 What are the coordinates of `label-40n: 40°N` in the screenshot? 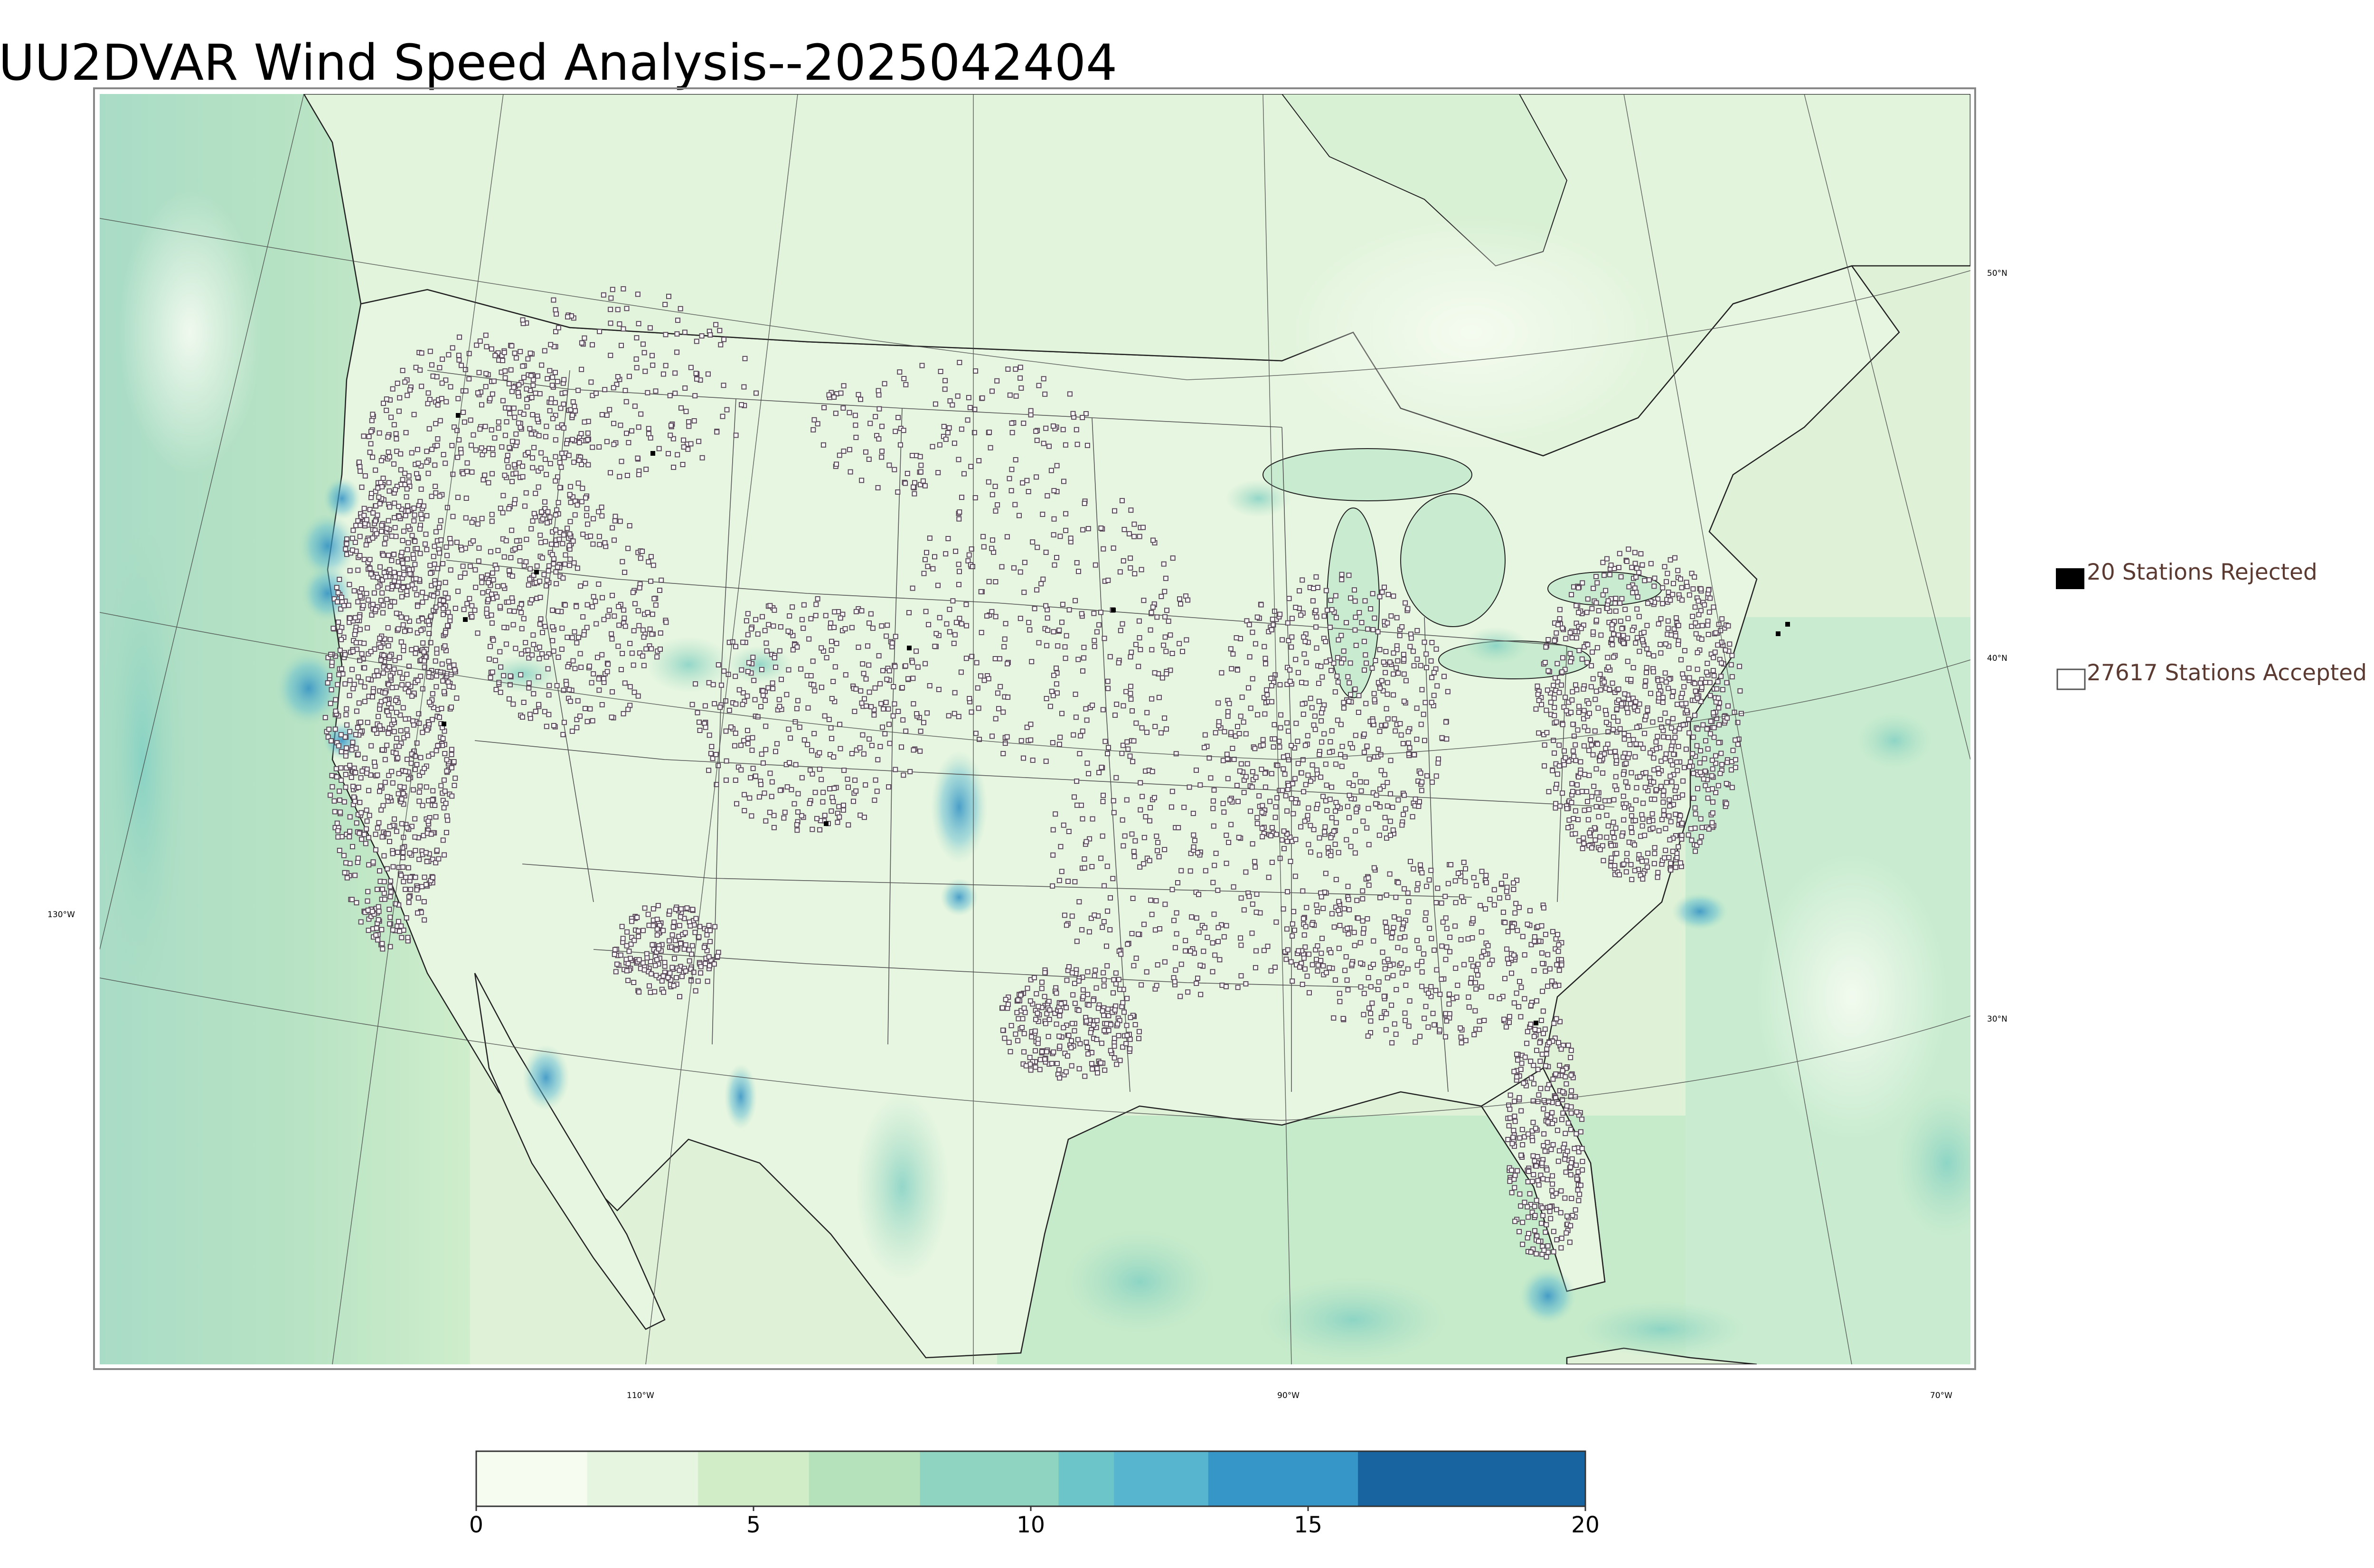 It's located at (1997, 658).